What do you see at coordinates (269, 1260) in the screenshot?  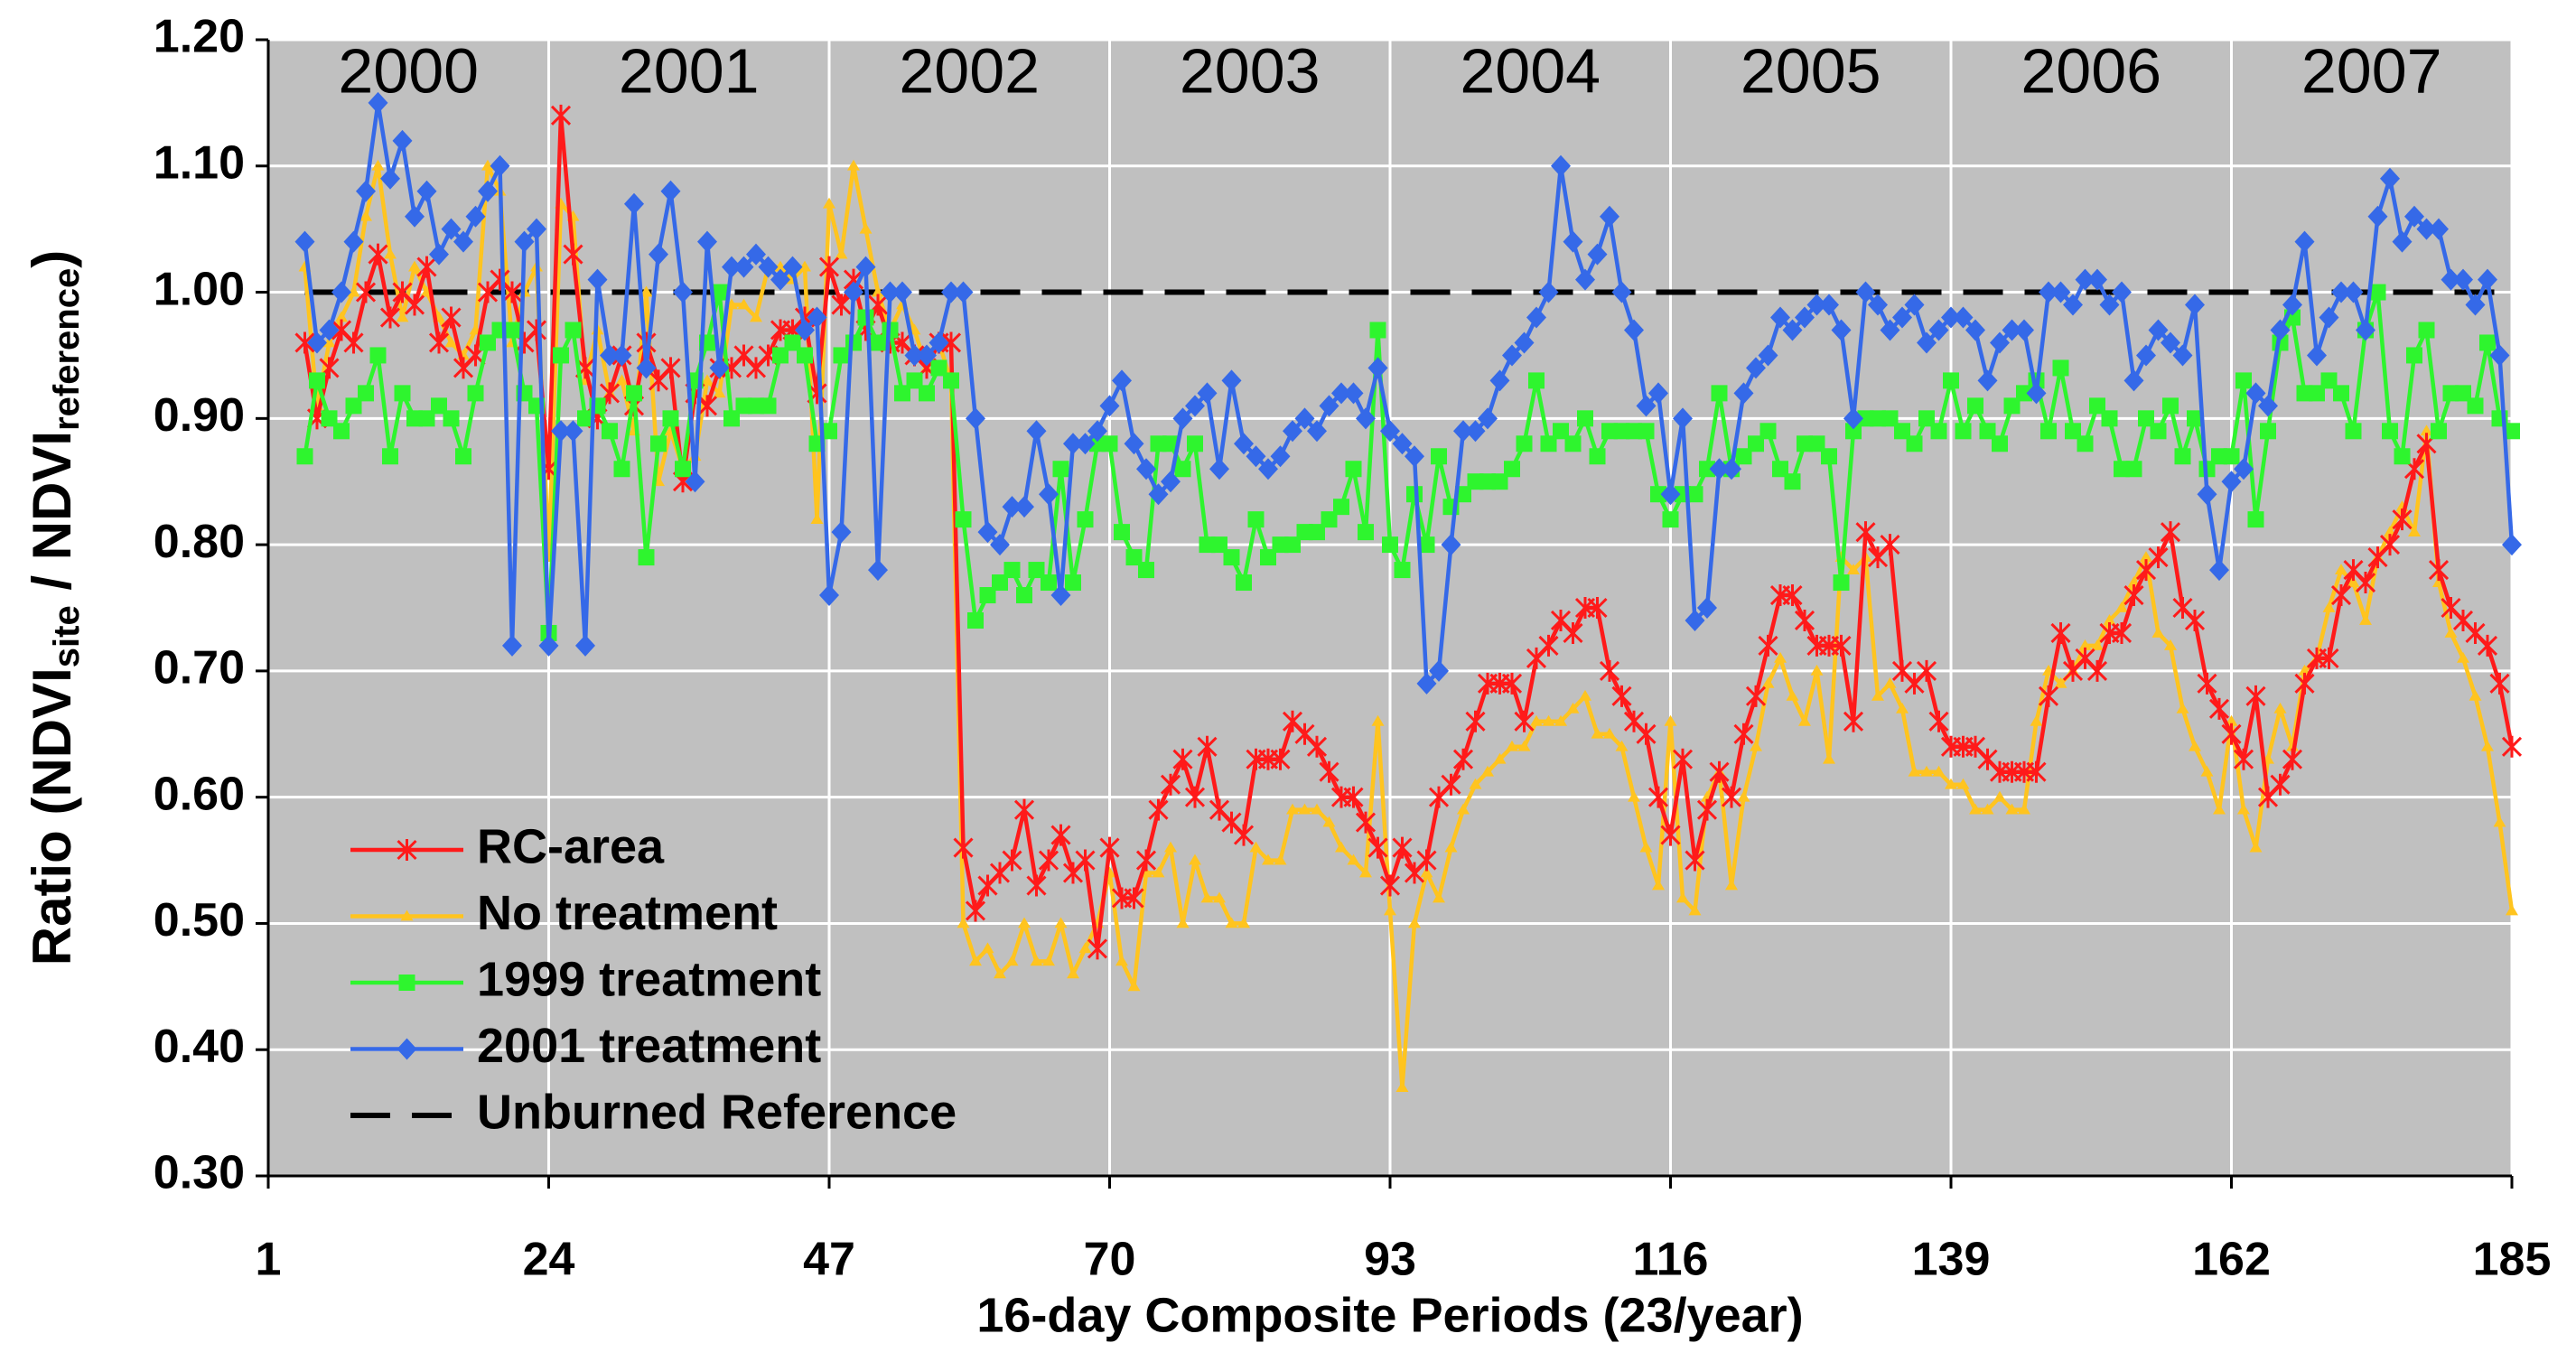 I see `x-tick-label: 1` at bounding box center [269, 1260].